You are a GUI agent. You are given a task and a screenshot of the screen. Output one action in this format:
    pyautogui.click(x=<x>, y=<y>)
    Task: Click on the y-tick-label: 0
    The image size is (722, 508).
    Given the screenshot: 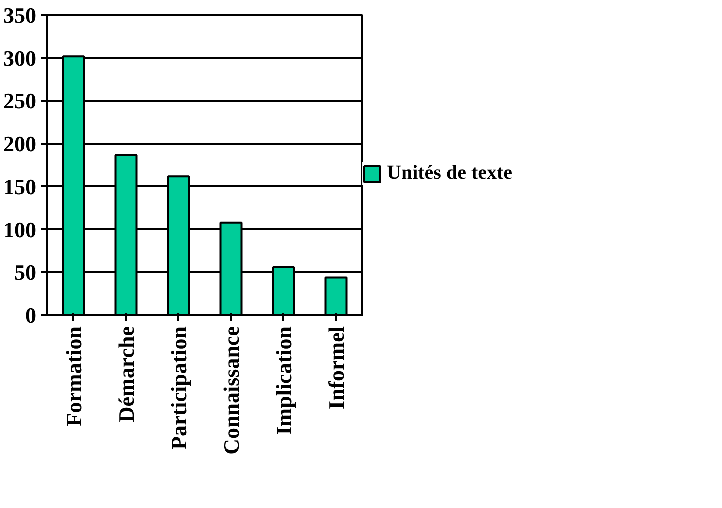 What is the action you would take?
    pyautogui.click(x=31, y=315)
    